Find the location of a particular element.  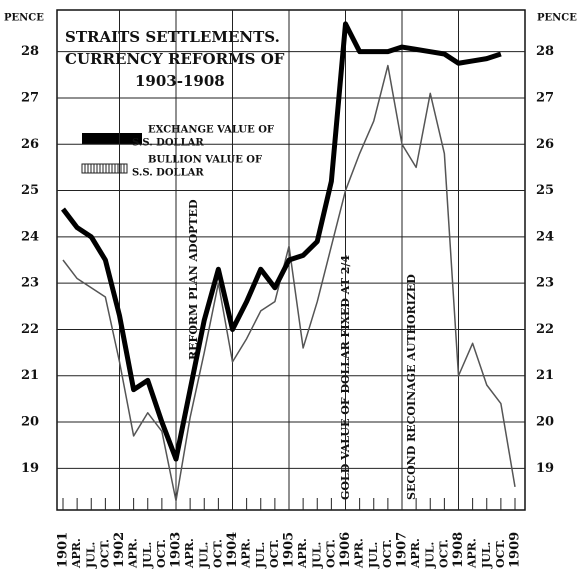

y2-axis-label: PENCE is located at coordinates (557, 18).